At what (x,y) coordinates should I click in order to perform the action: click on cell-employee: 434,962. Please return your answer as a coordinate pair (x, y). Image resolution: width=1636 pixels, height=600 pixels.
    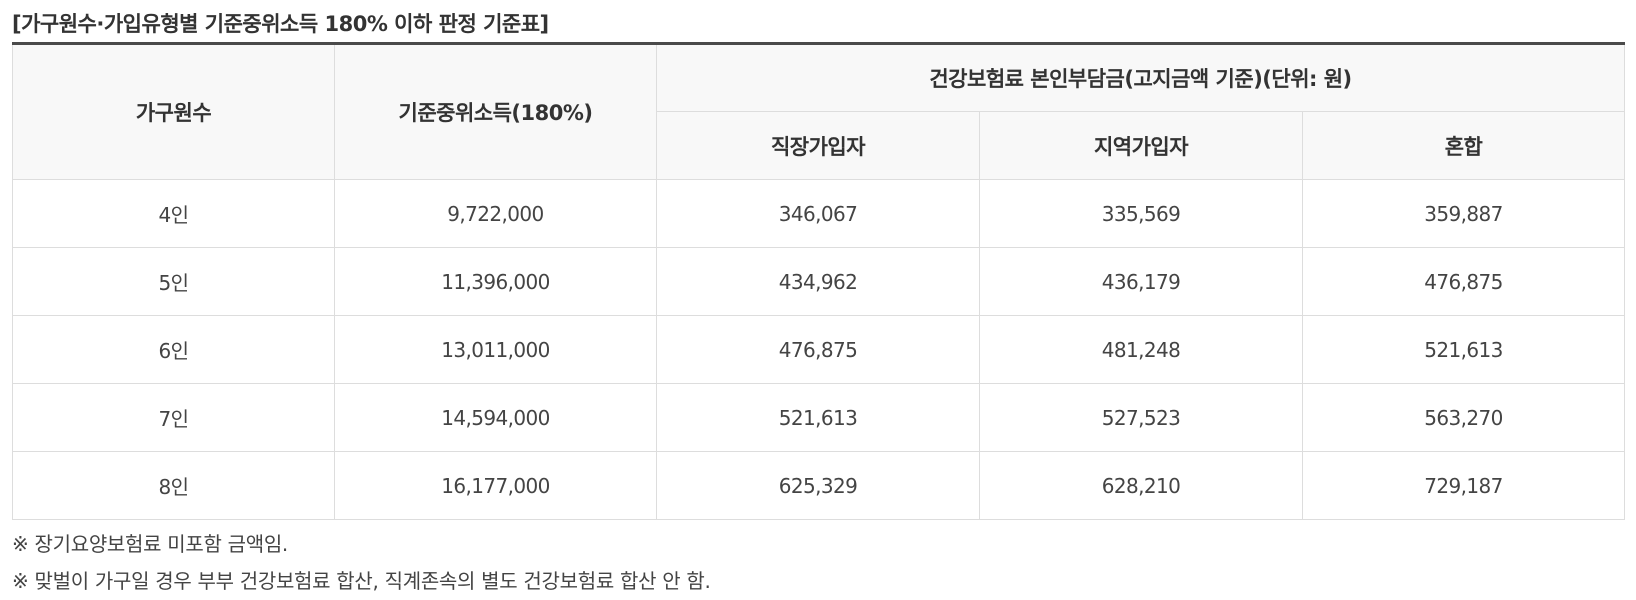
    Looking at the image, I should click on (818, 281).